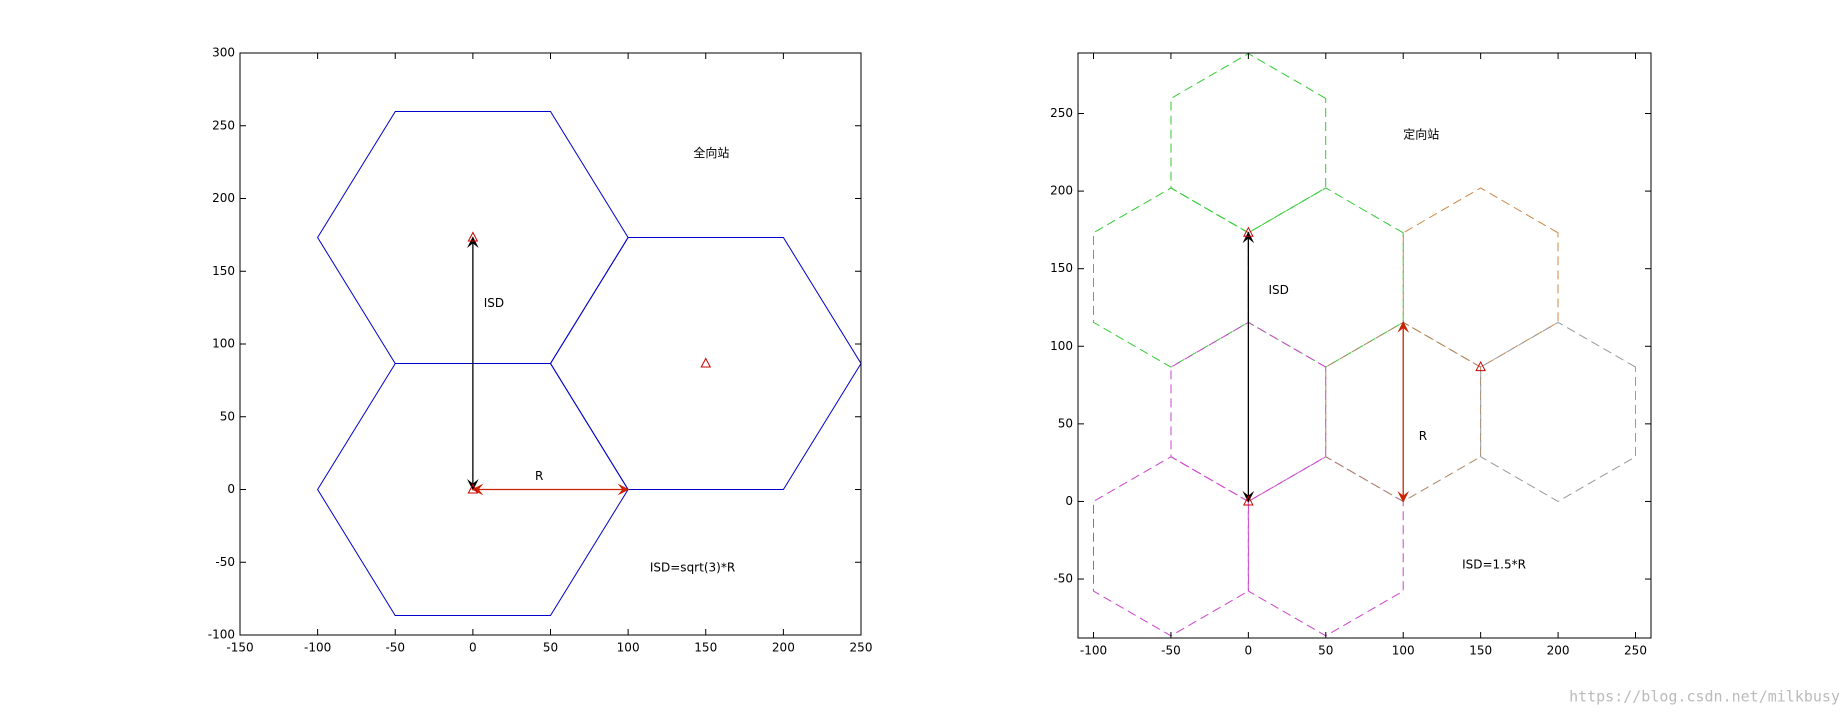  Describe the element at coordinates (239, 648) in the screenshot. I see `x-tick-label: -150` at that location.